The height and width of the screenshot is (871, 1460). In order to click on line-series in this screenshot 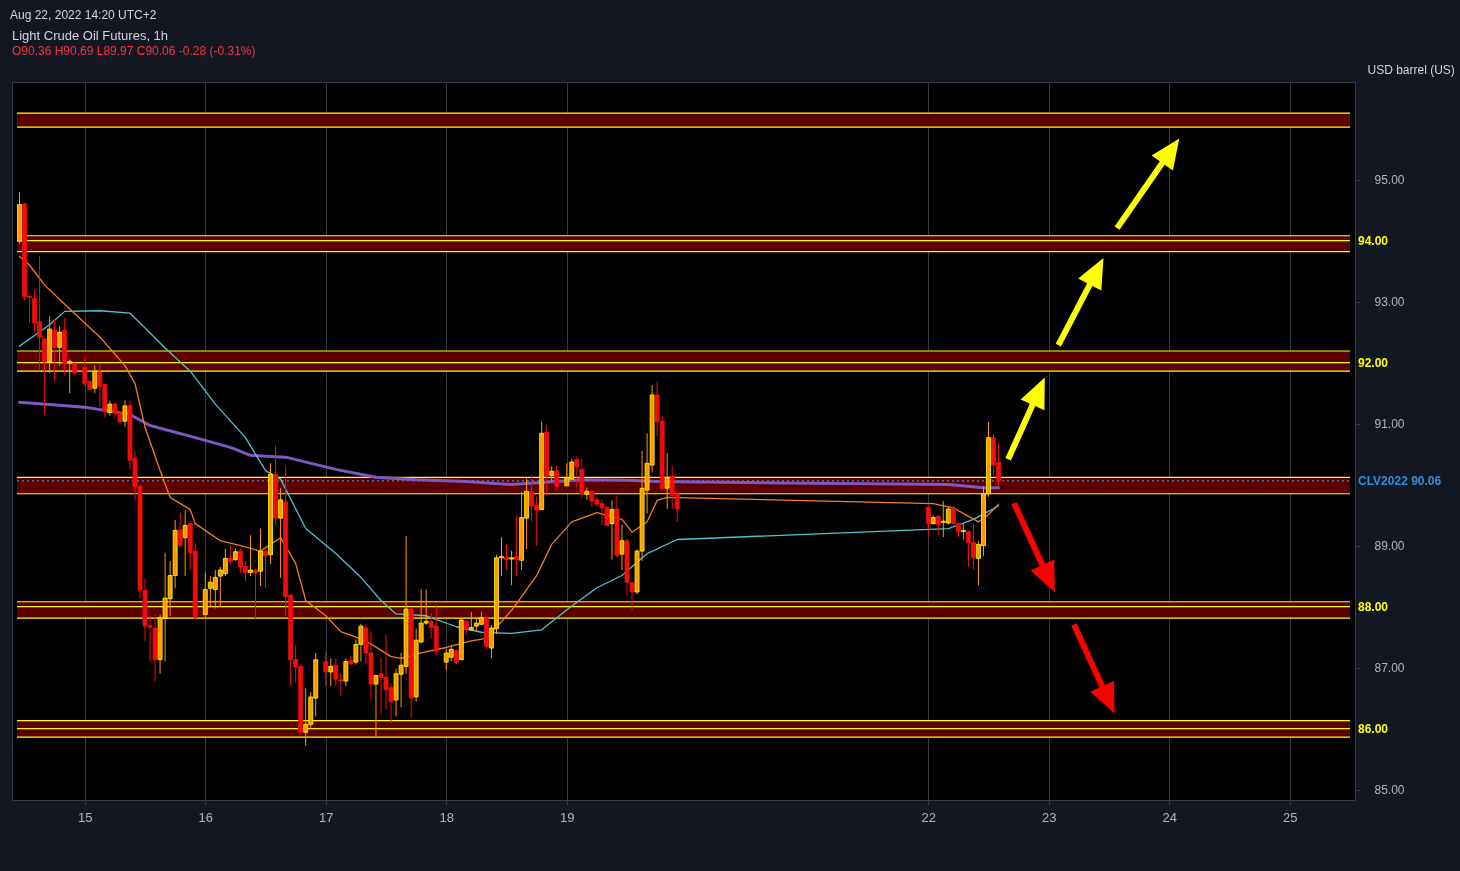, I will do `click(509, 445)`.